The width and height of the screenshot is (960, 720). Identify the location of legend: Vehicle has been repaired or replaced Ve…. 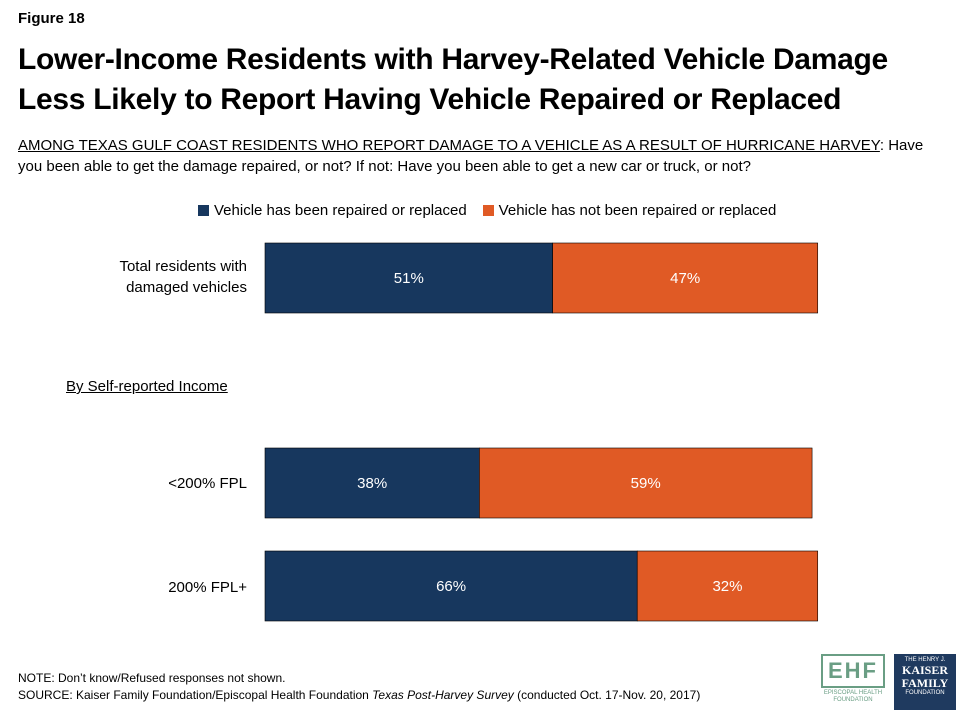
(495, 210).